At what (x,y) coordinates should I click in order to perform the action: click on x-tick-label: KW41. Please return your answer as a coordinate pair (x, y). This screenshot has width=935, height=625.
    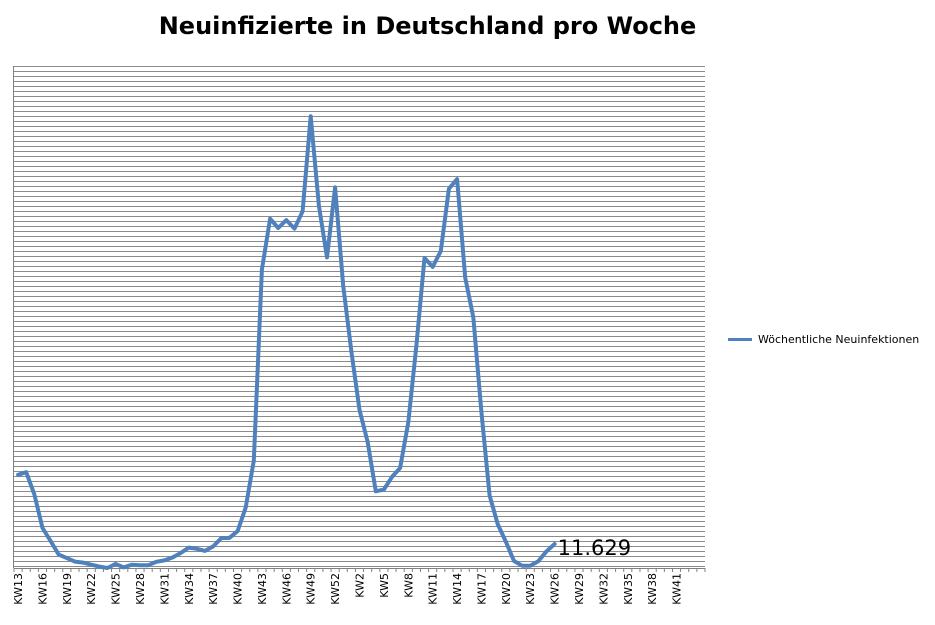
    Looking at the image, I should click on (677, 589).